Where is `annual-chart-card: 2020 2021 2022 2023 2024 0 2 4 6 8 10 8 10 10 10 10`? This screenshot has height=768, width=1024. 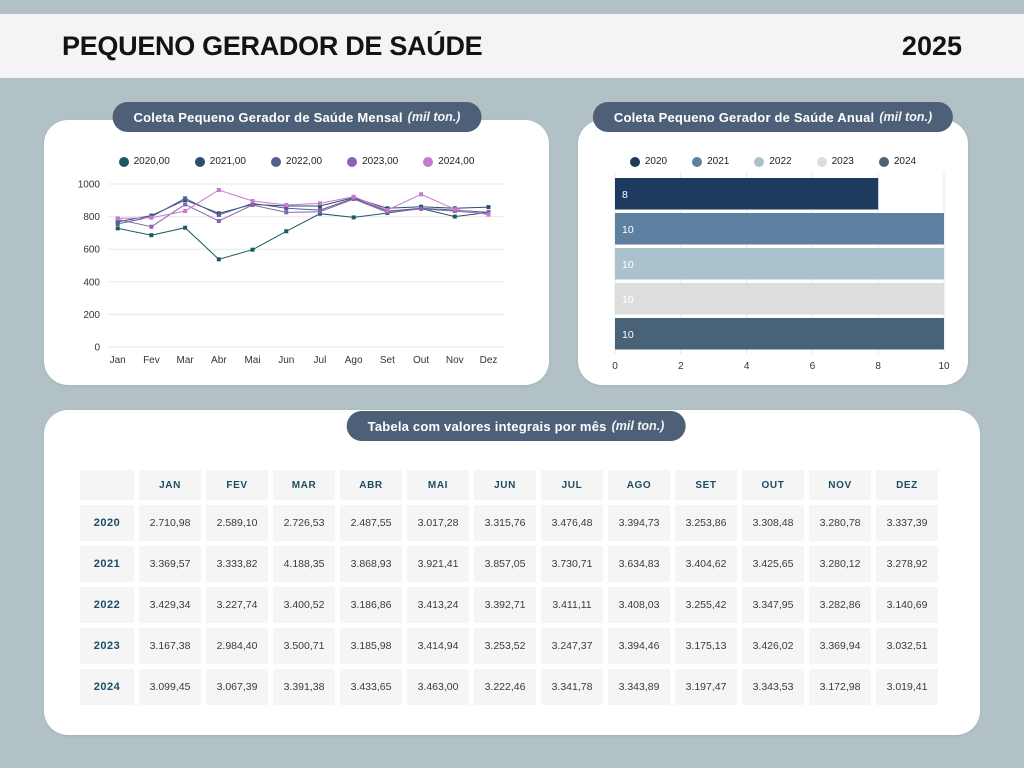
annual-chart-card: 2020 2021 2022 2023 2024 0 2 4 6 8 10 8 10 10 10 10 is located at coordinates (773, 252).